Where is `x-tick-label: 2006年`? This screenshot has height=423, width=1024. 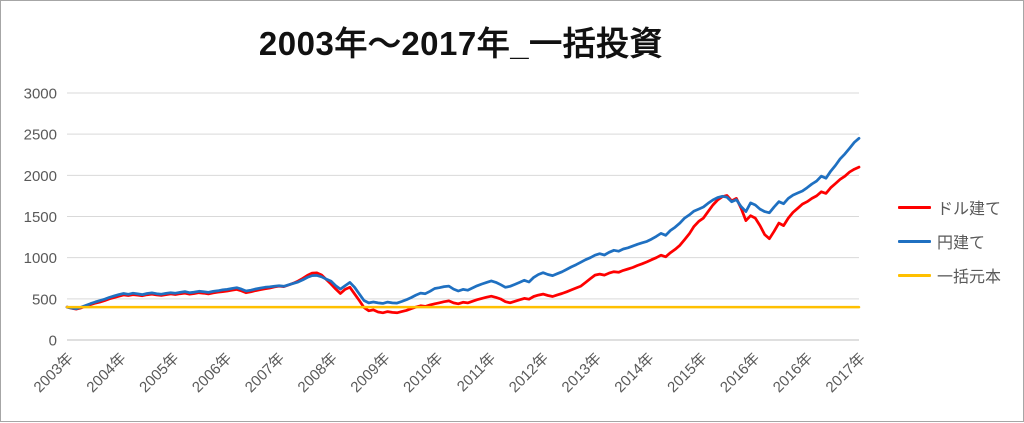
x-tick-label: 2006年 is located at coordinates (212, 373).